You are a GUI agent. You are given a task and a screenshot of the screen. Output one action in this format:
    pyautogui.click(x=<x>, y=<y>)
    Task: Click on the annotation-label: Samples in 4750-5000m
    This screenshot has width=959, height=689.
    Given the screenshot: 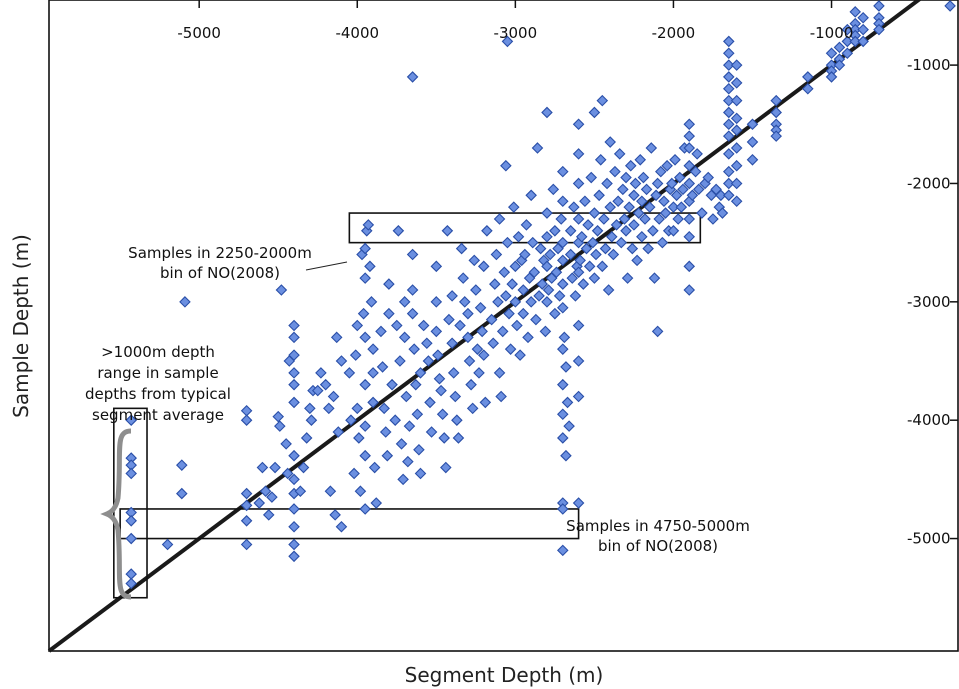 What is the action you would take?
    pyautogui.click(x=658, y=526)
    